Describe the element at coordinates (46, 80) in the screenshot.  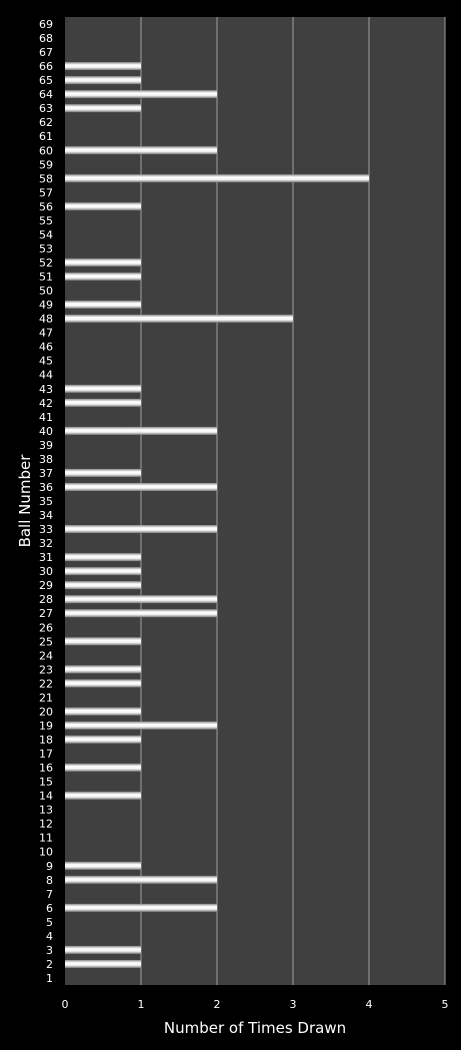
I see `y-tick-label: 65` at that location.